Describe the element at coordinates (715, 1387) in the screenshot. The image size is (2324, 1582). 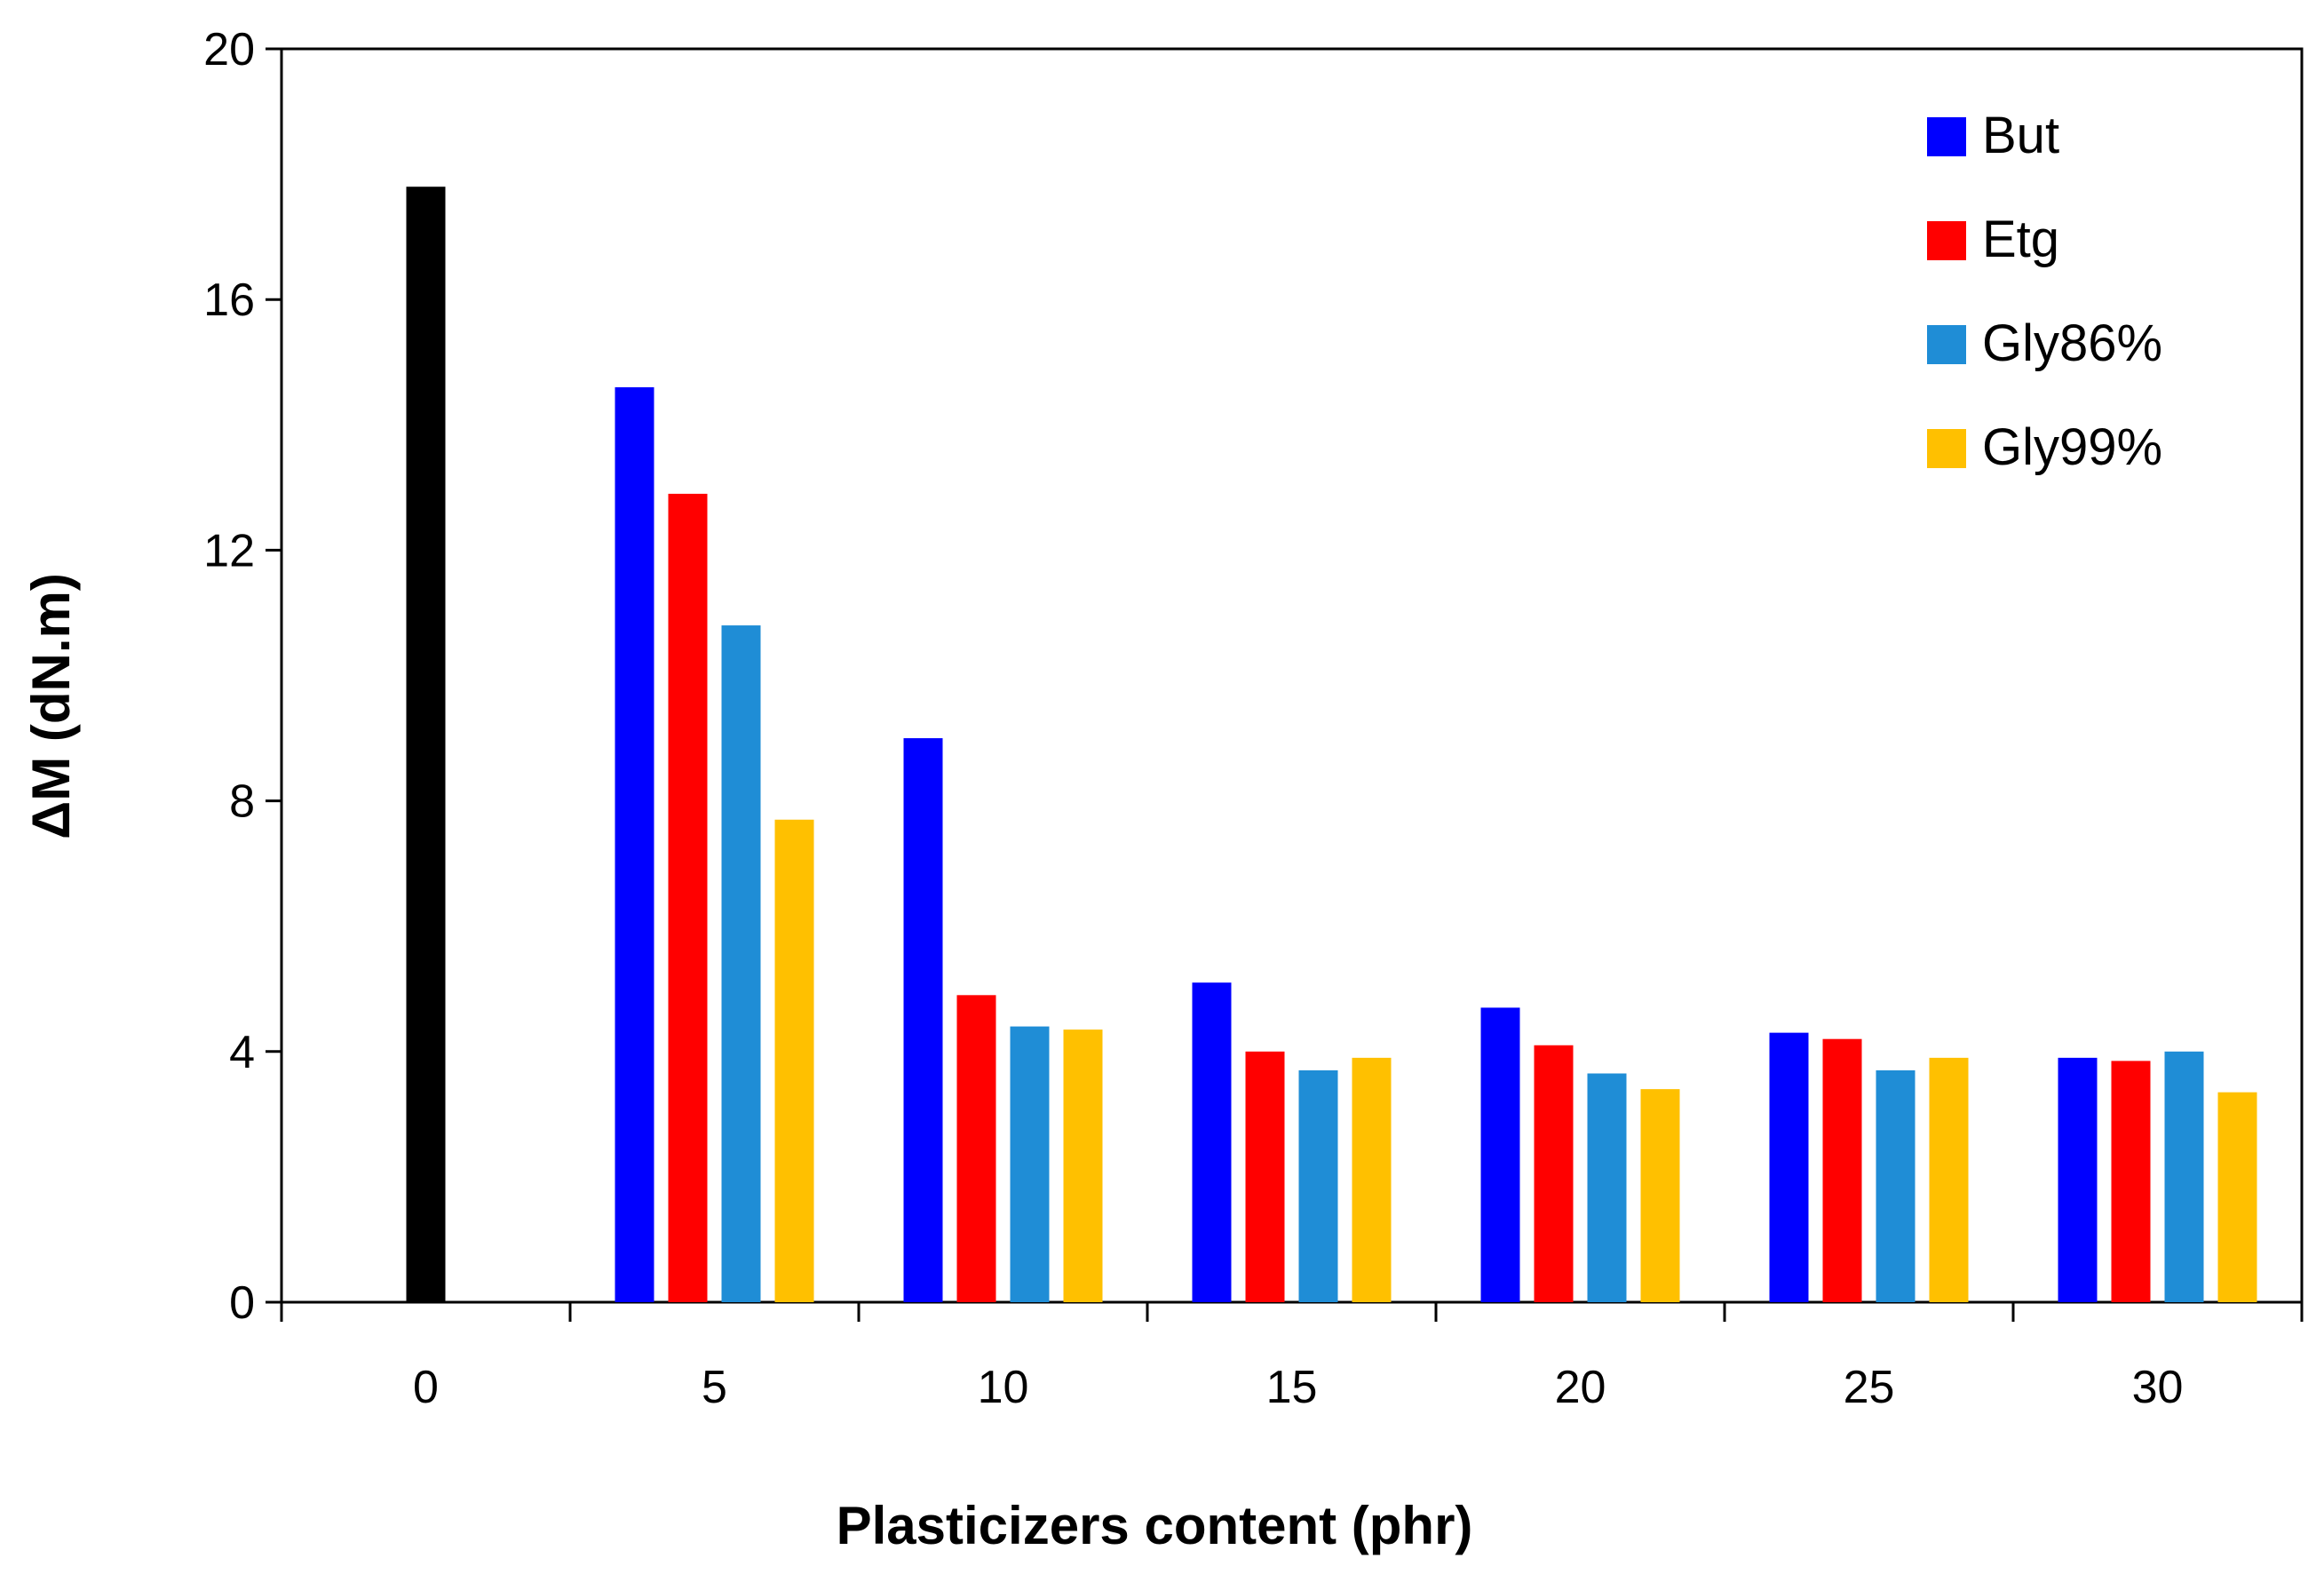
I see `x-tick-label: 5` at that location.